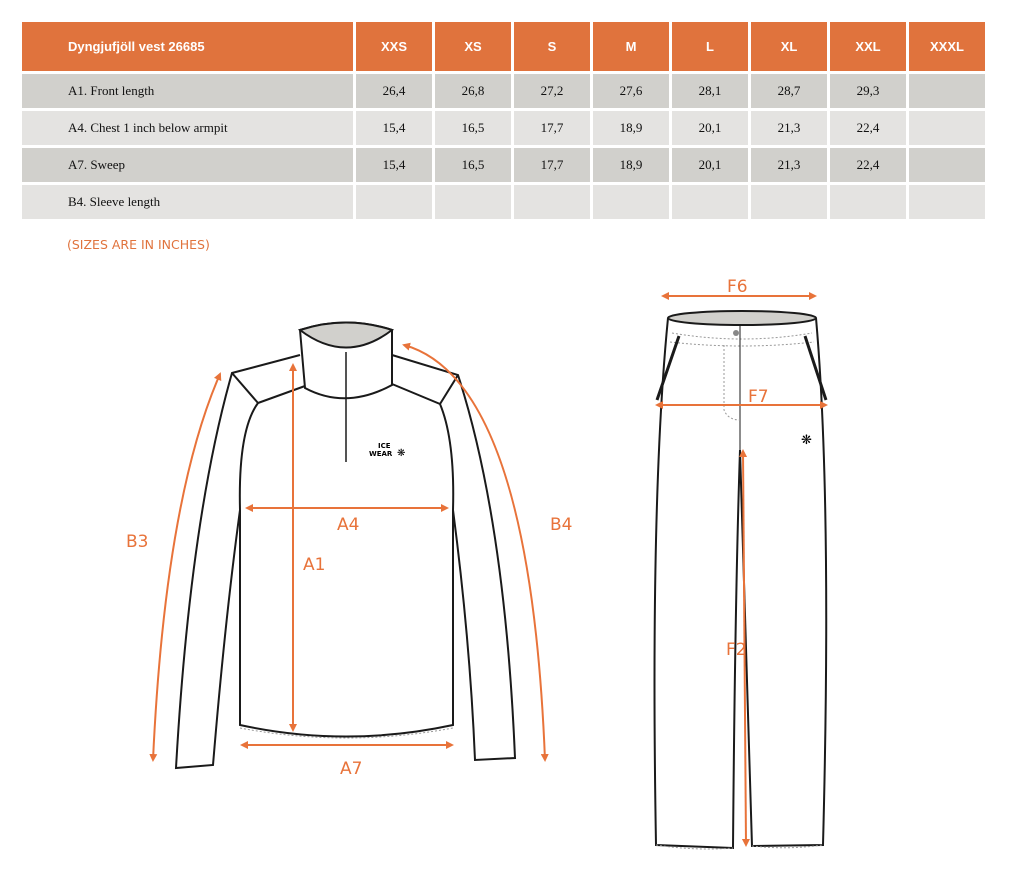  I want to click on label-a1: A1, so click(314, 565).